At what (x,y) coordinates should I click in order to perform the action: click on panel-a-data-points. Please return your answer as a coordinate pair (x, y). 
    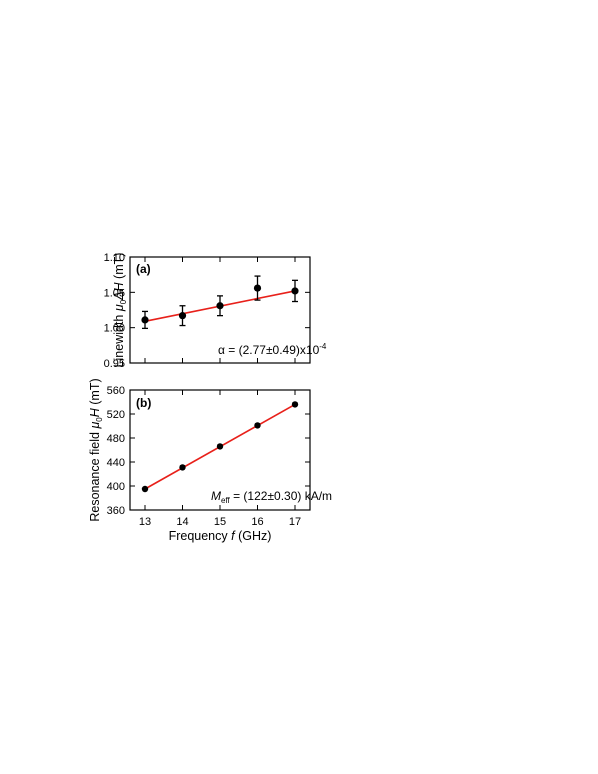
    Looking at the image, I should click on (220, 302).